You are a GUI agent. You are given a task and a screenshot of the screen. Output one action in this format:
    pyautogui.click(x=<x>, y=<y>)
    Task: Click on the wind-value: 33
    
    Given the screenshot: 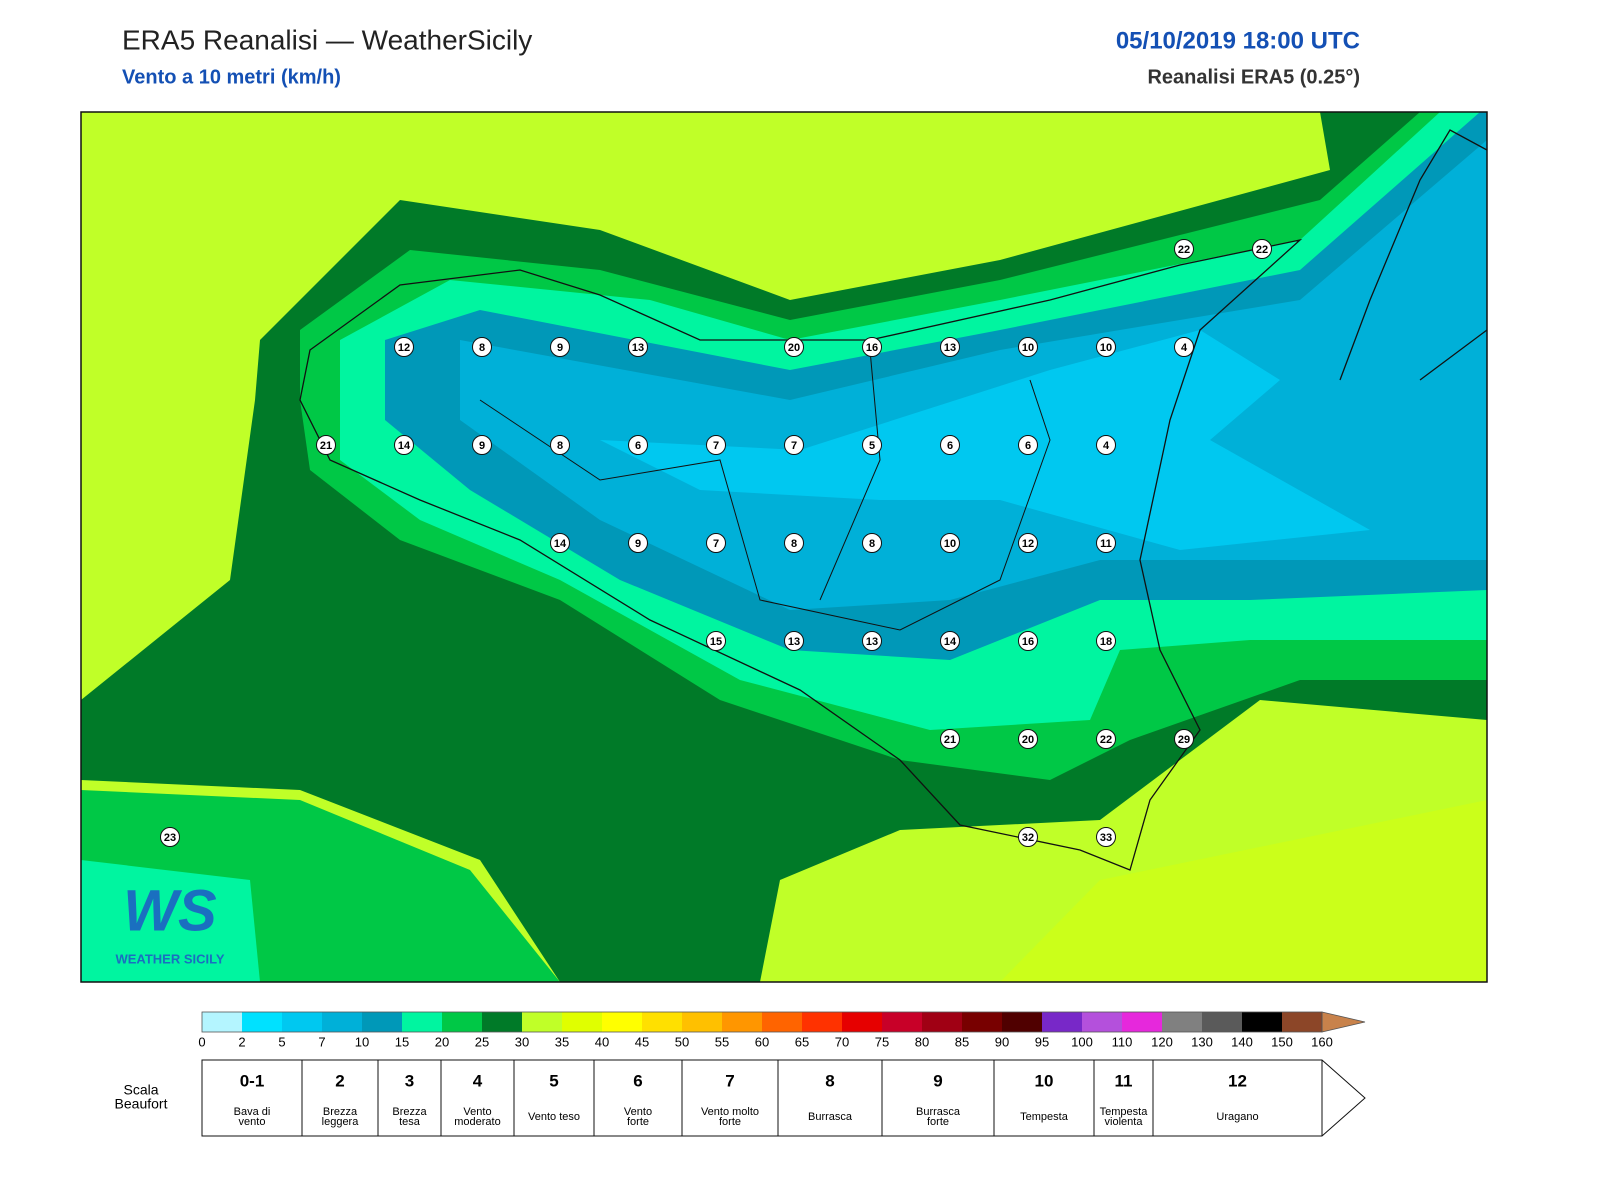 What is the action you would take?
    pyautogui.click(x=1106, y=838)
    